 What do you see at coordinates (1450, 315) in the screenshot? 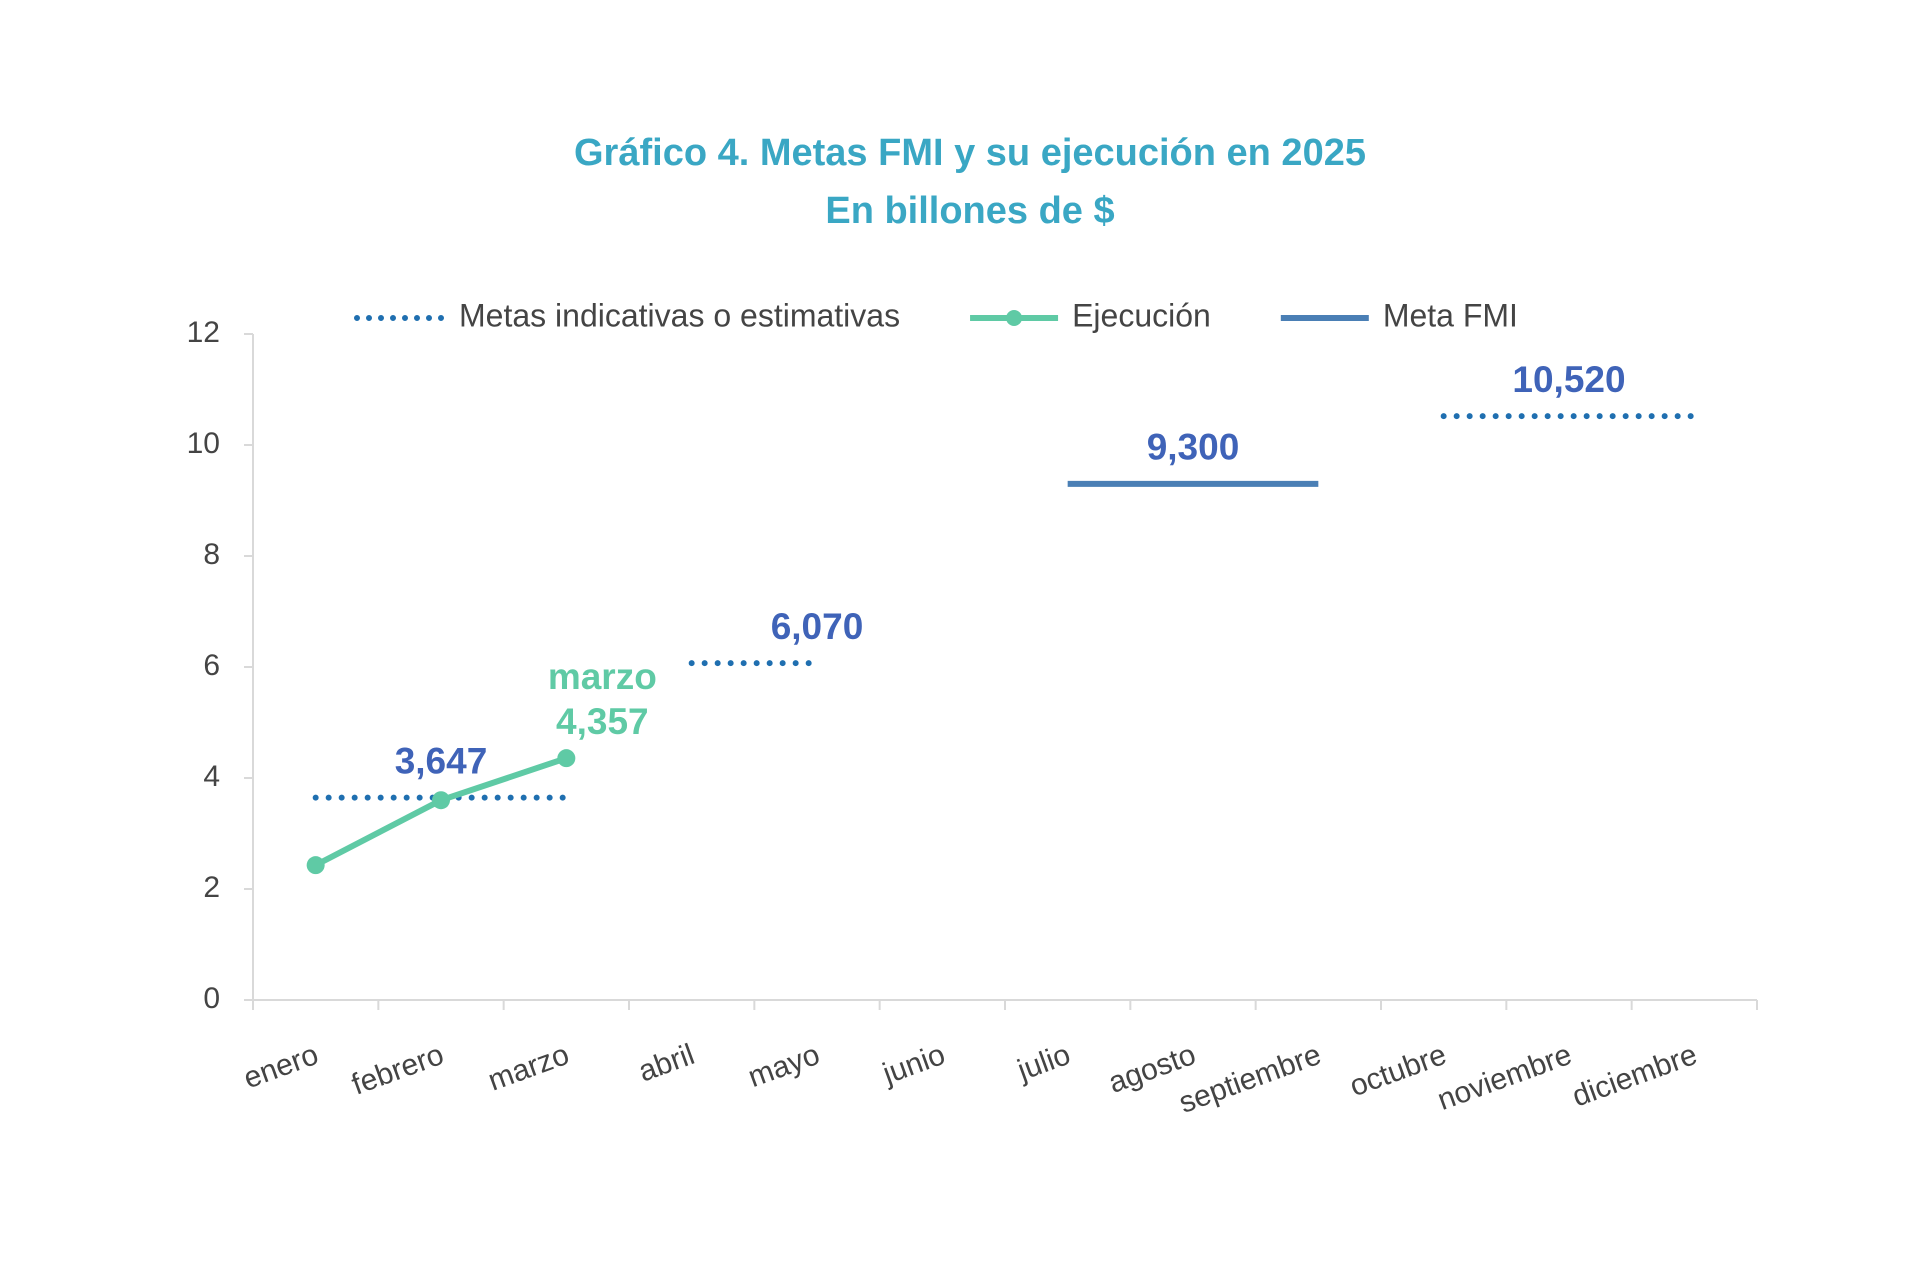
I see `legend-label: Meta FMI` at bounding box center [1450, 315].